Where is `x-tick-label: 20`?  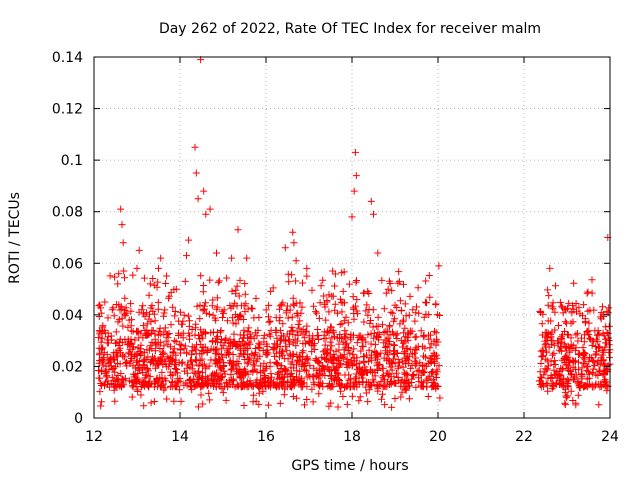
x-tick-label: 20 is located at coordinates (438, 437).